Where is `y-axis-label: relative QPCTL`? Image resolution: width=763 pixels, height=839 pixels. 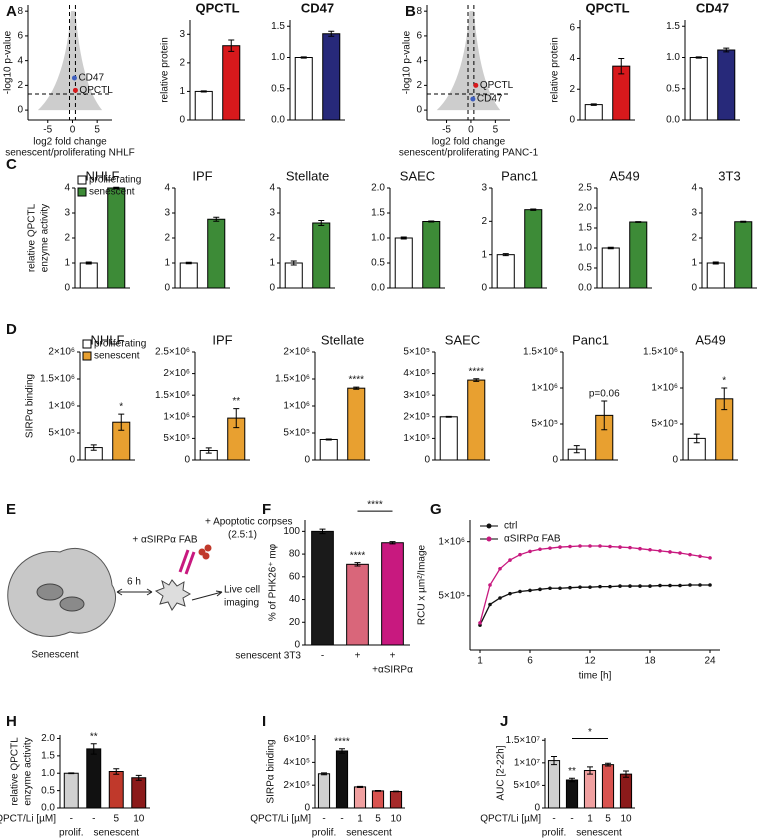 y-axis-label: relative QPCTL is located at coordinates (32, 237).